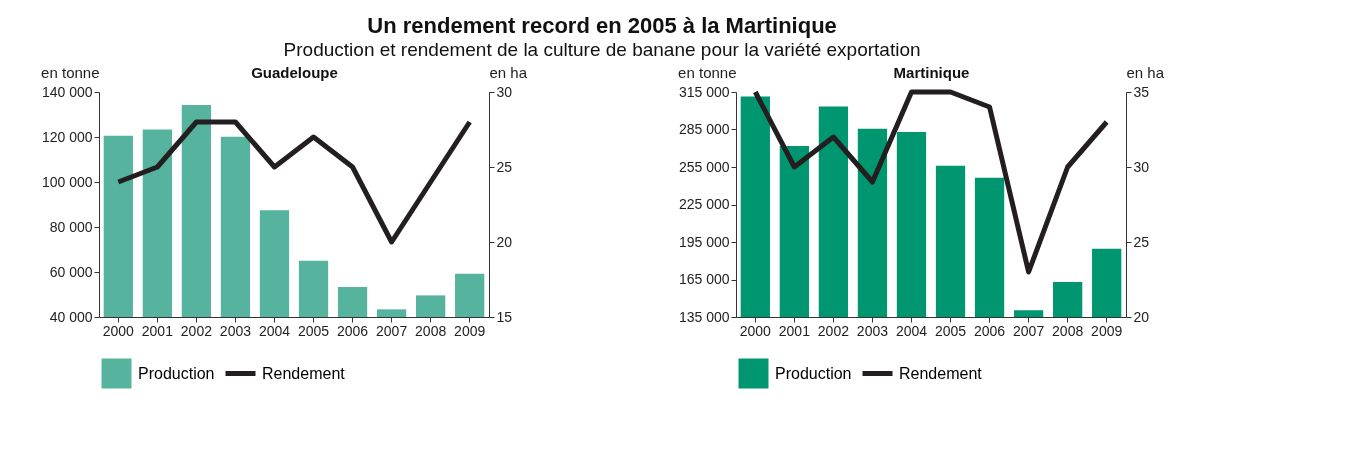  Describe the element at coordinates (504, 316) in the screenshot. I see `y2-tick-label: 15` at that location.